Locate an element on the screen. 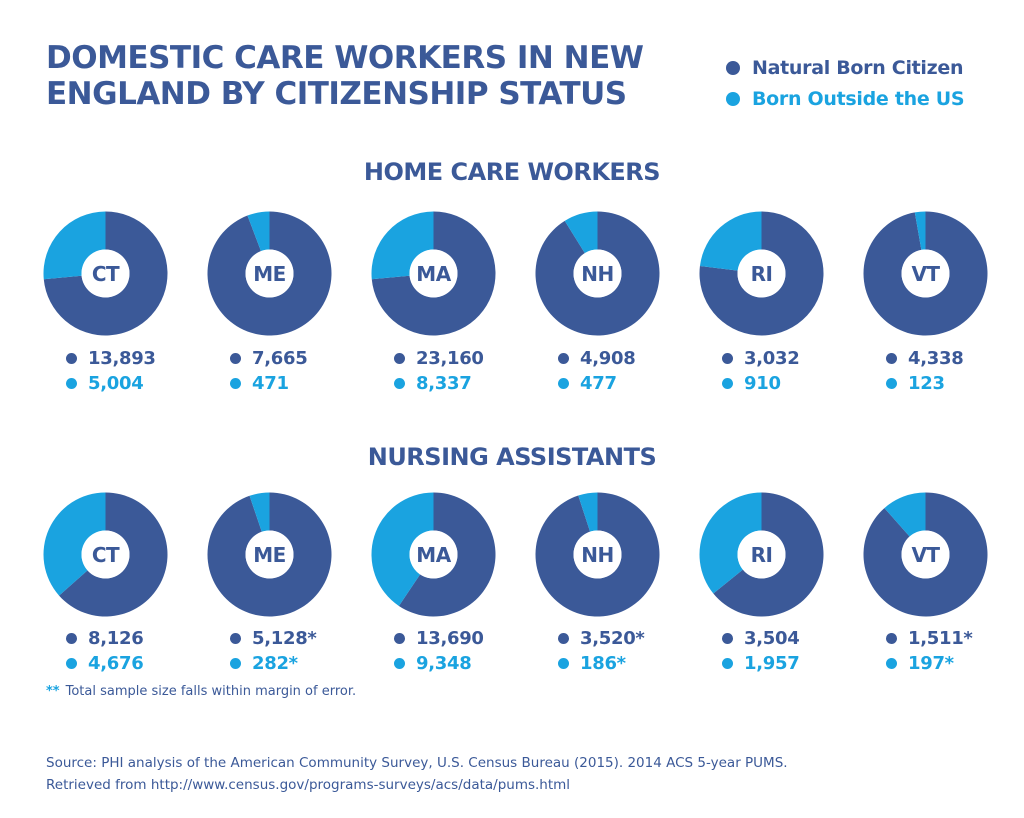 The width and height of the screenshot is (1024, 818). state-label: VT is located at coordinates (925, 554).